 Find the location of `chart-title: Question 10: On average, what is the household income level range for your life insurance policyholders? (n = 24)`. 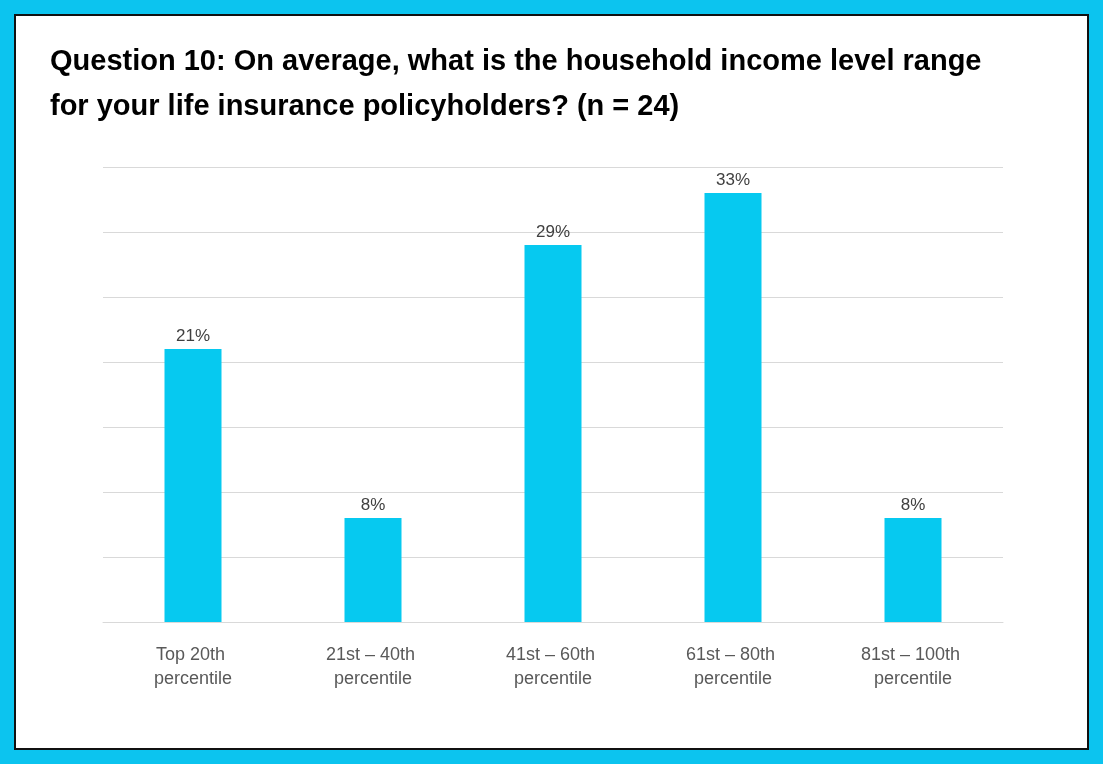

chart-title: Question 10: On average, what is the household income level range for your life insurance policyholders? (n = 24) is located at coordinates (516, 83).